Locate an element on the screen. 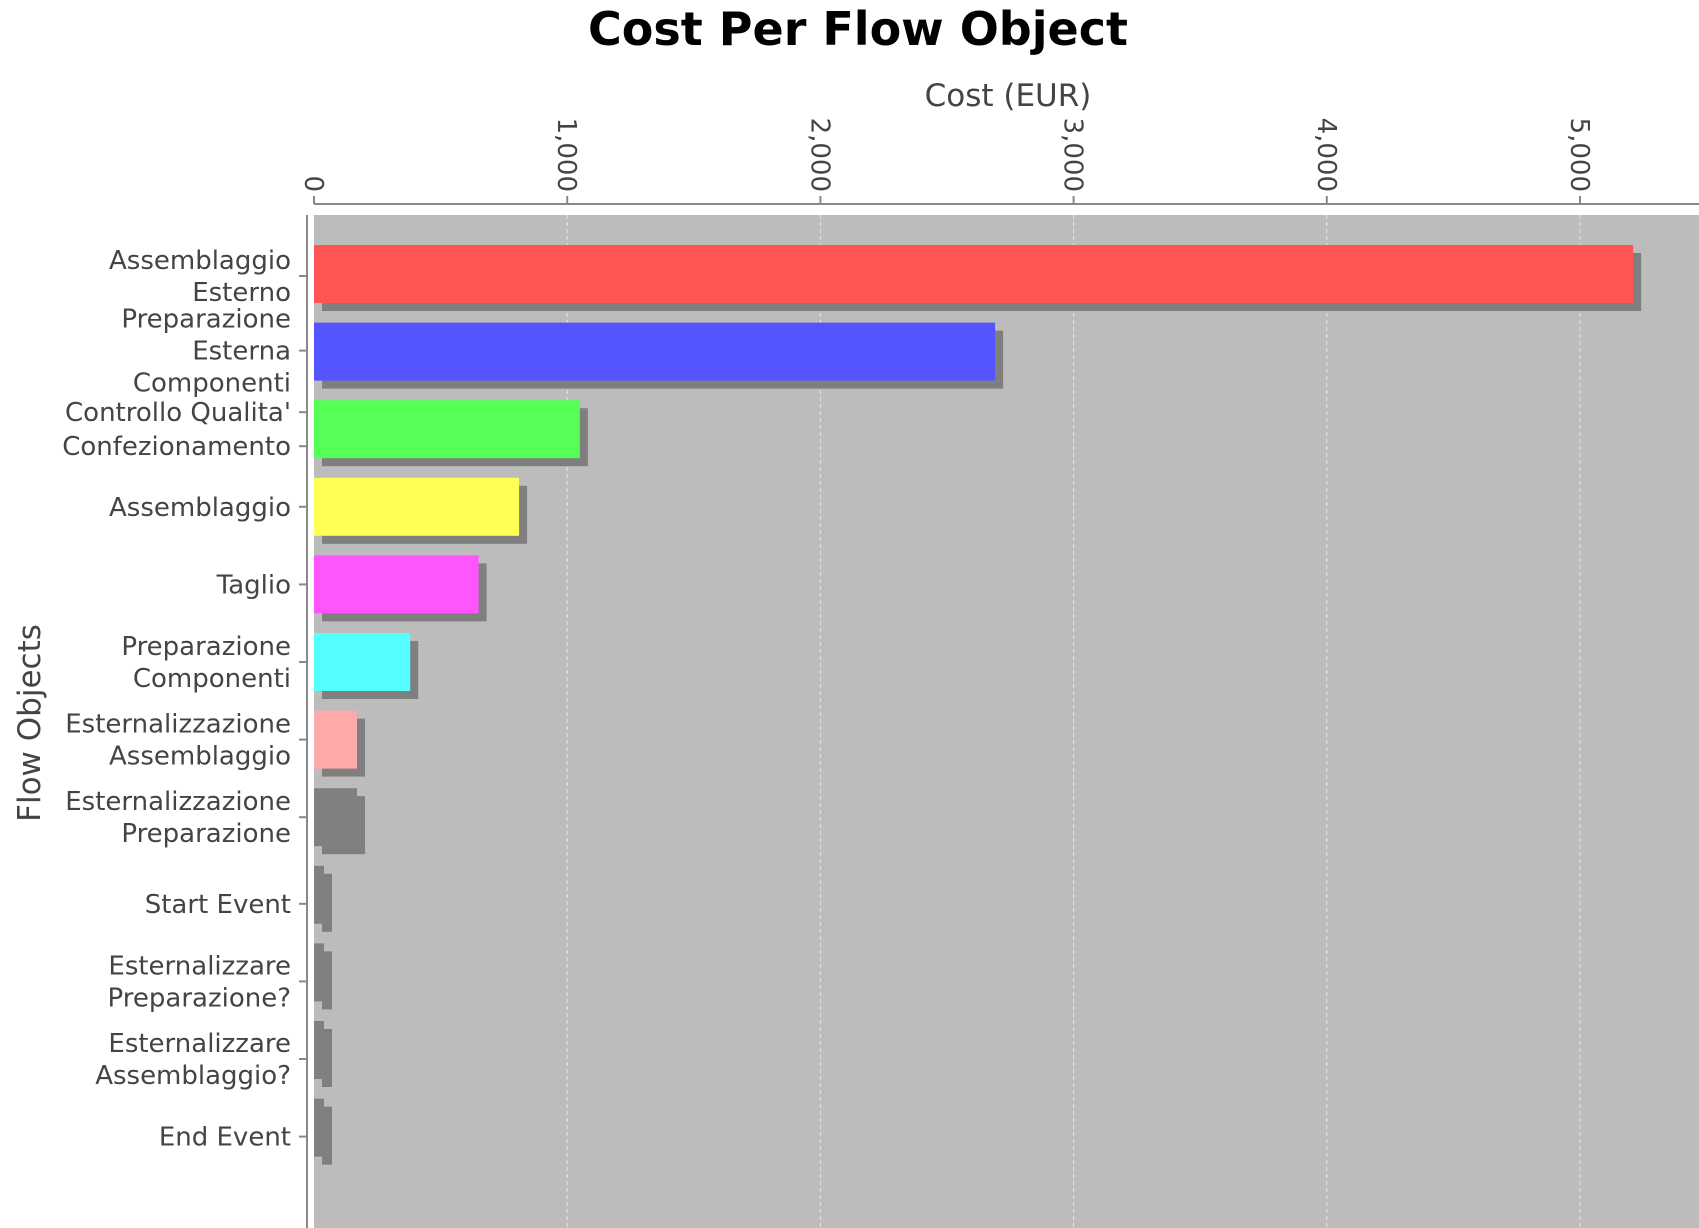  category-label: Esternalizzazione Preparazione is located at coordinates (178, 818).